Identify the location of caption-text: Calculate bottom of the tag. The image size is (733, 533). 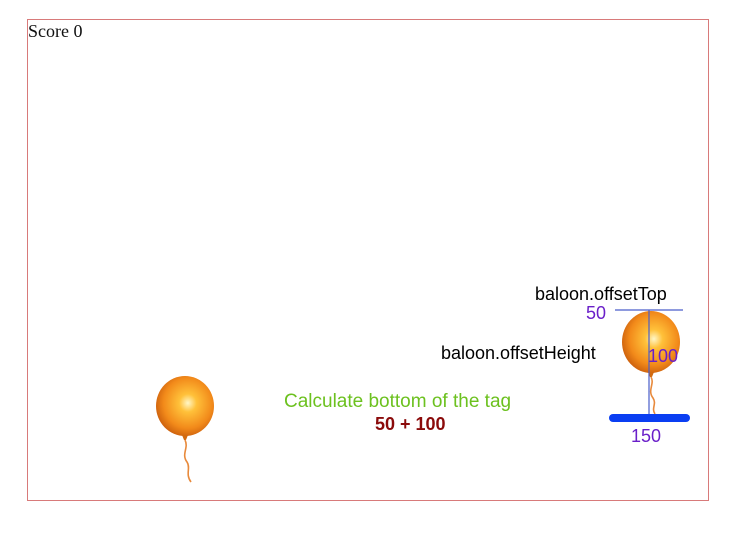
(398, 401).